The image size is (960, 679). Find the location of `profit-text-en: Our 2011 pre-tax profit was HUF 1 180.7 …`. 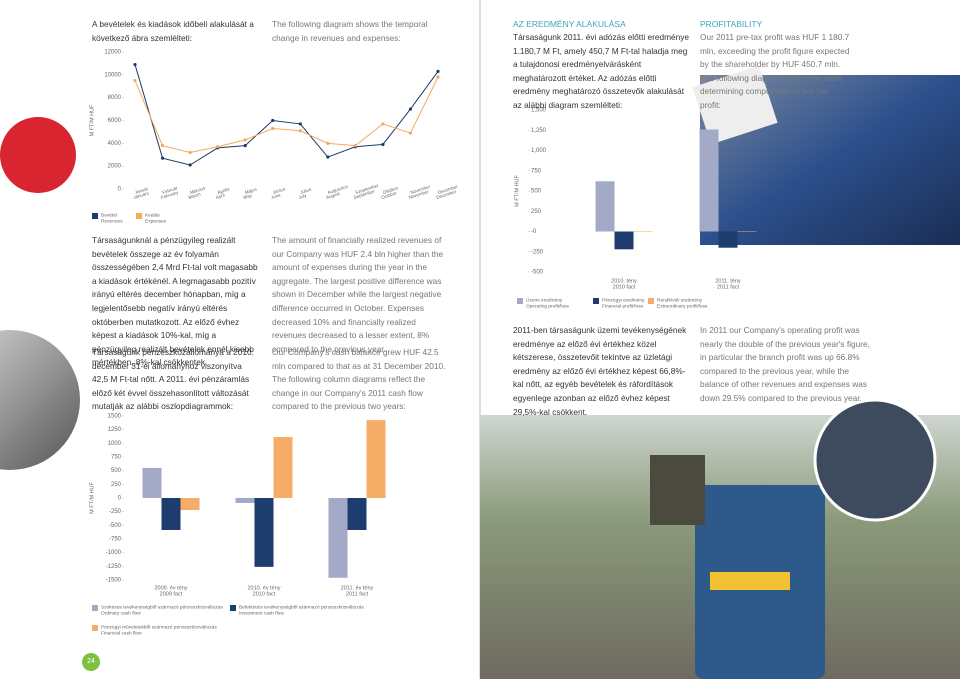

profit-text-en: Our 2011 pre-tax profit was HUF 1 180.7 … is located at coordinates (775, 71).